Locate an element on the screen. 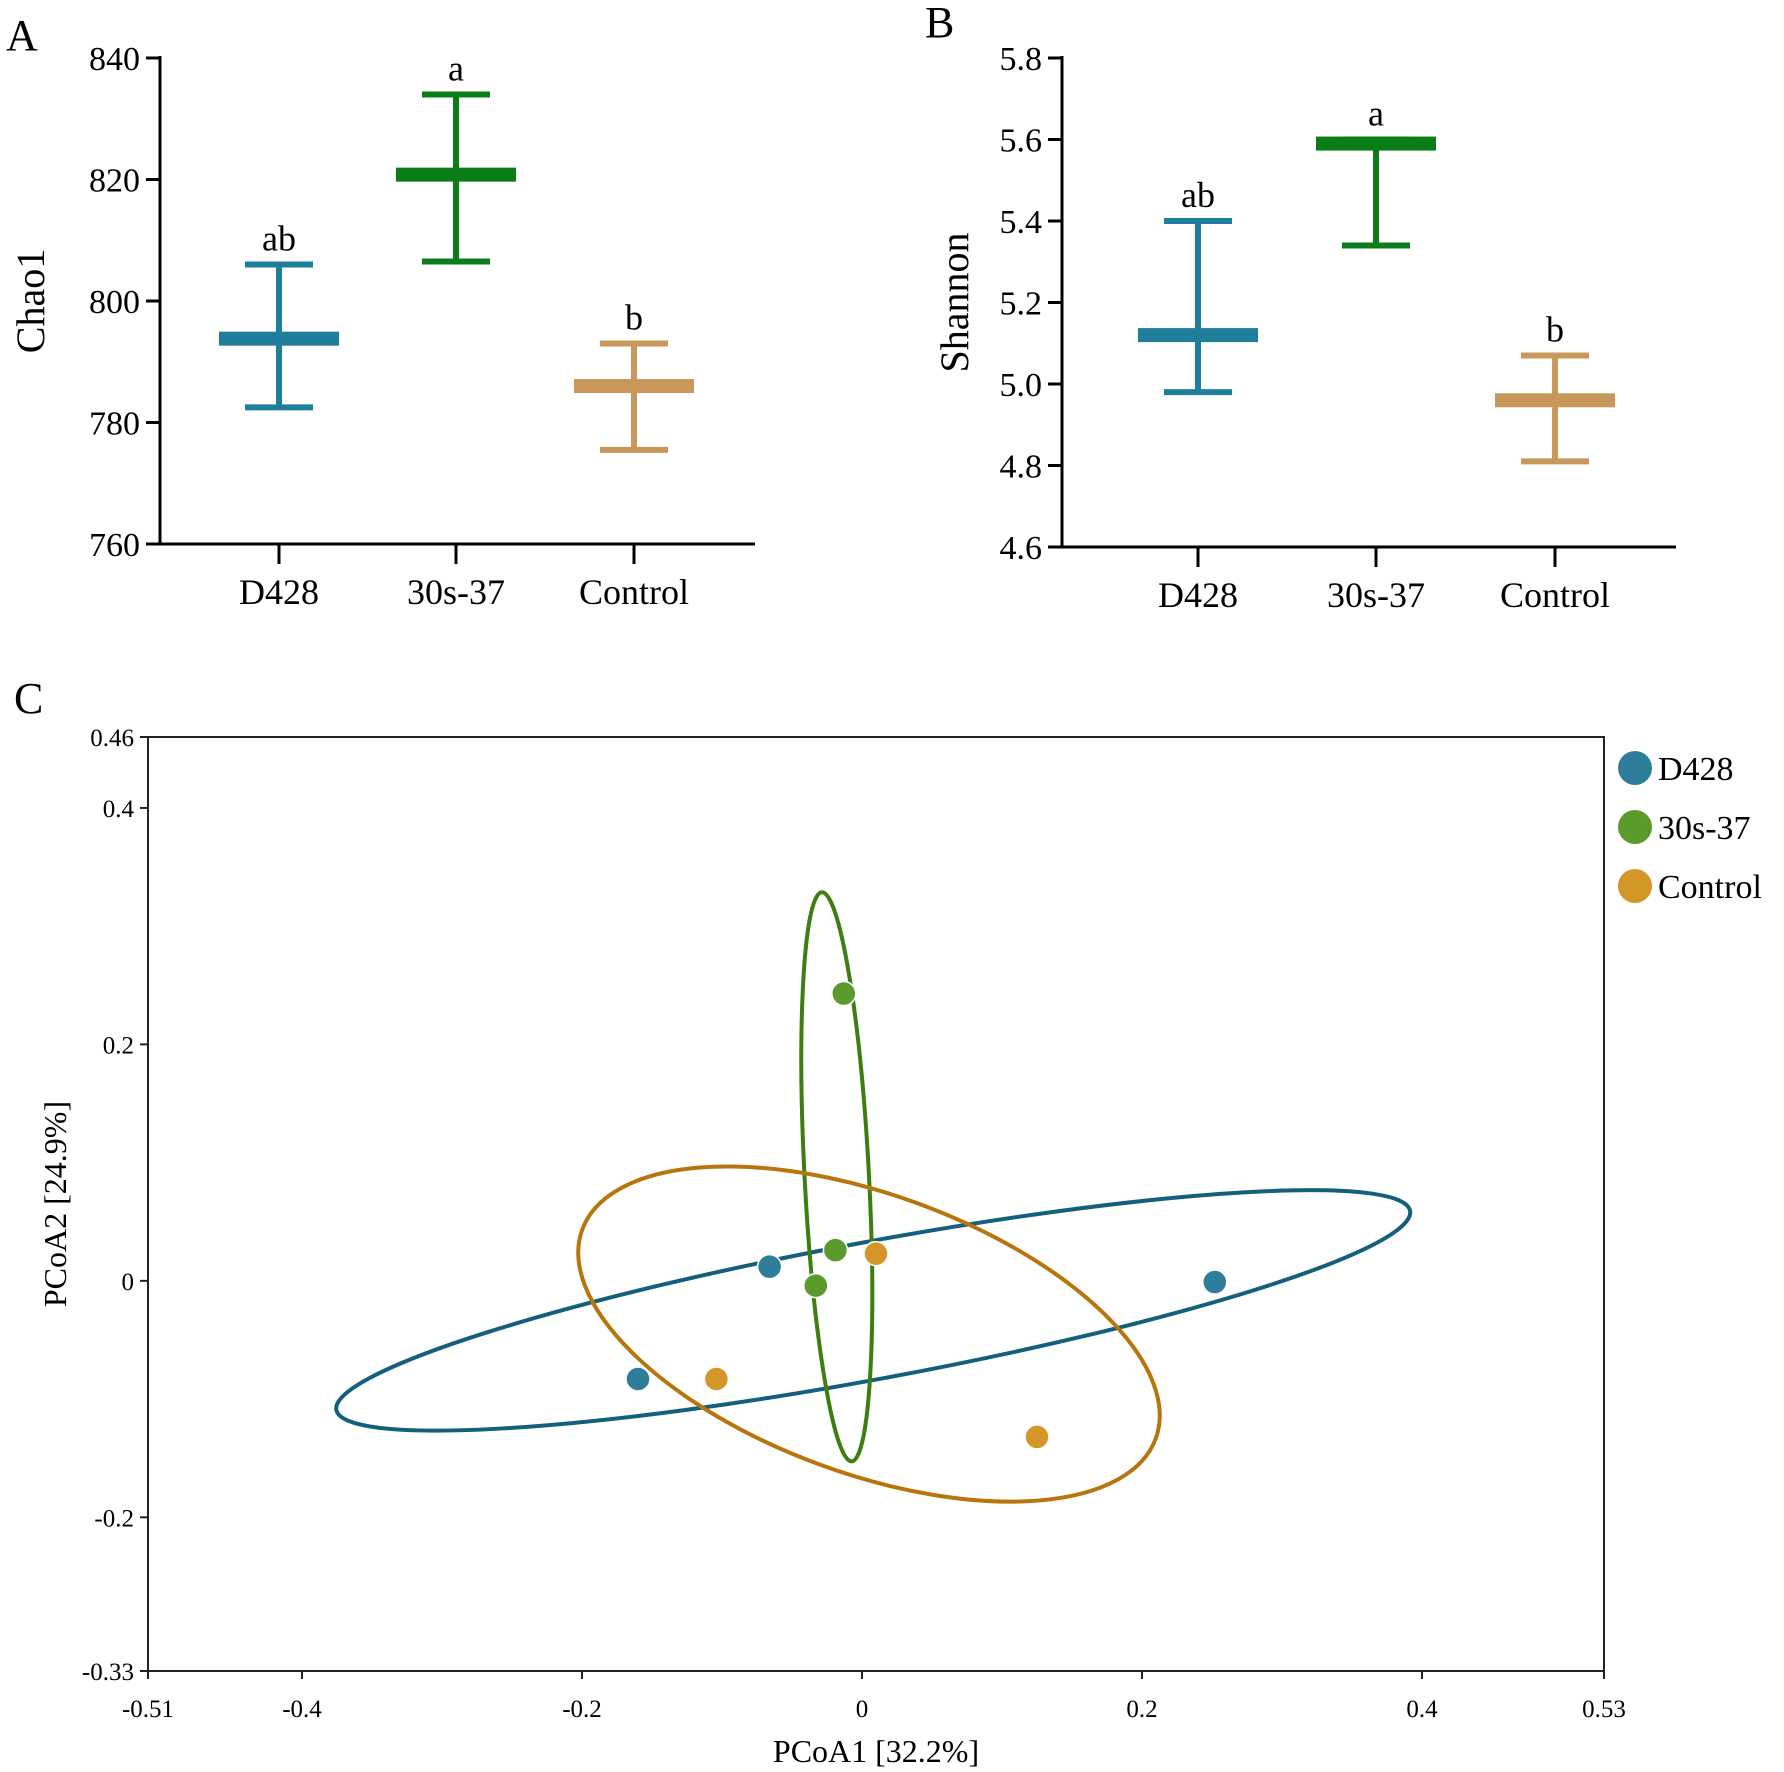 The height and width of the screenshot is (1772, 1784). y-tick-label: 760 is located at coordinates (114, 545).